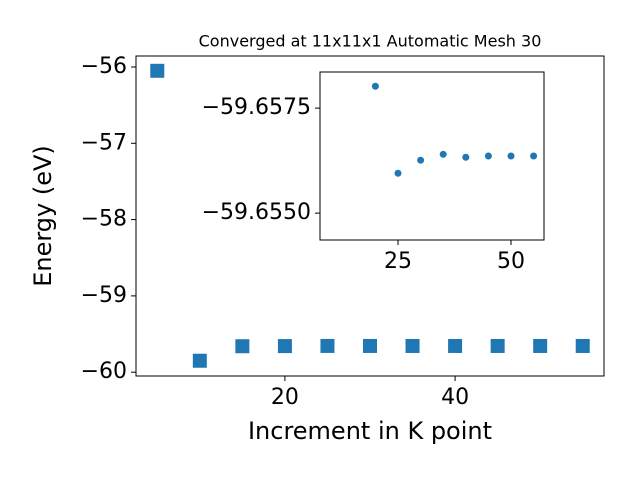  I want to click on y-tick-label: −57, so click(104, 142).